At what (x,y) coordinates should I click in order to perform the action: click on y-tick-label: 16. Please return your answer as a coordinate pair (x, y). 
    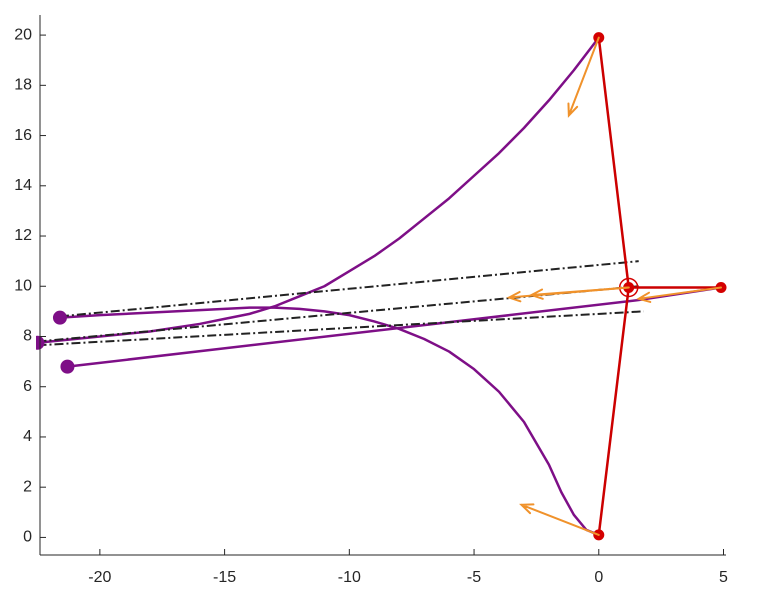
    Looking at the image, I should click on (23, 135).